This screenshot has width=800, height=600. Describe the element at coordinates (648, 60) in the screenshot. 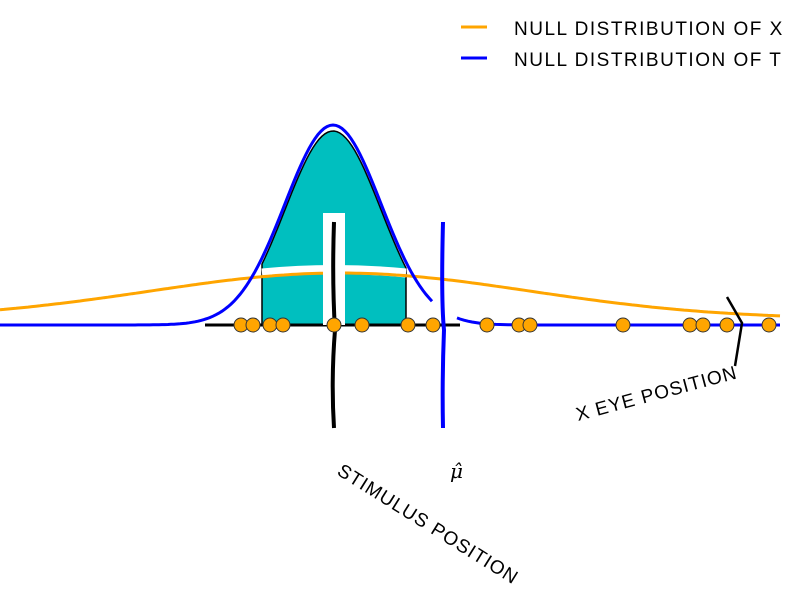

I see `legend-label-t: Null distribution of t` at that location.